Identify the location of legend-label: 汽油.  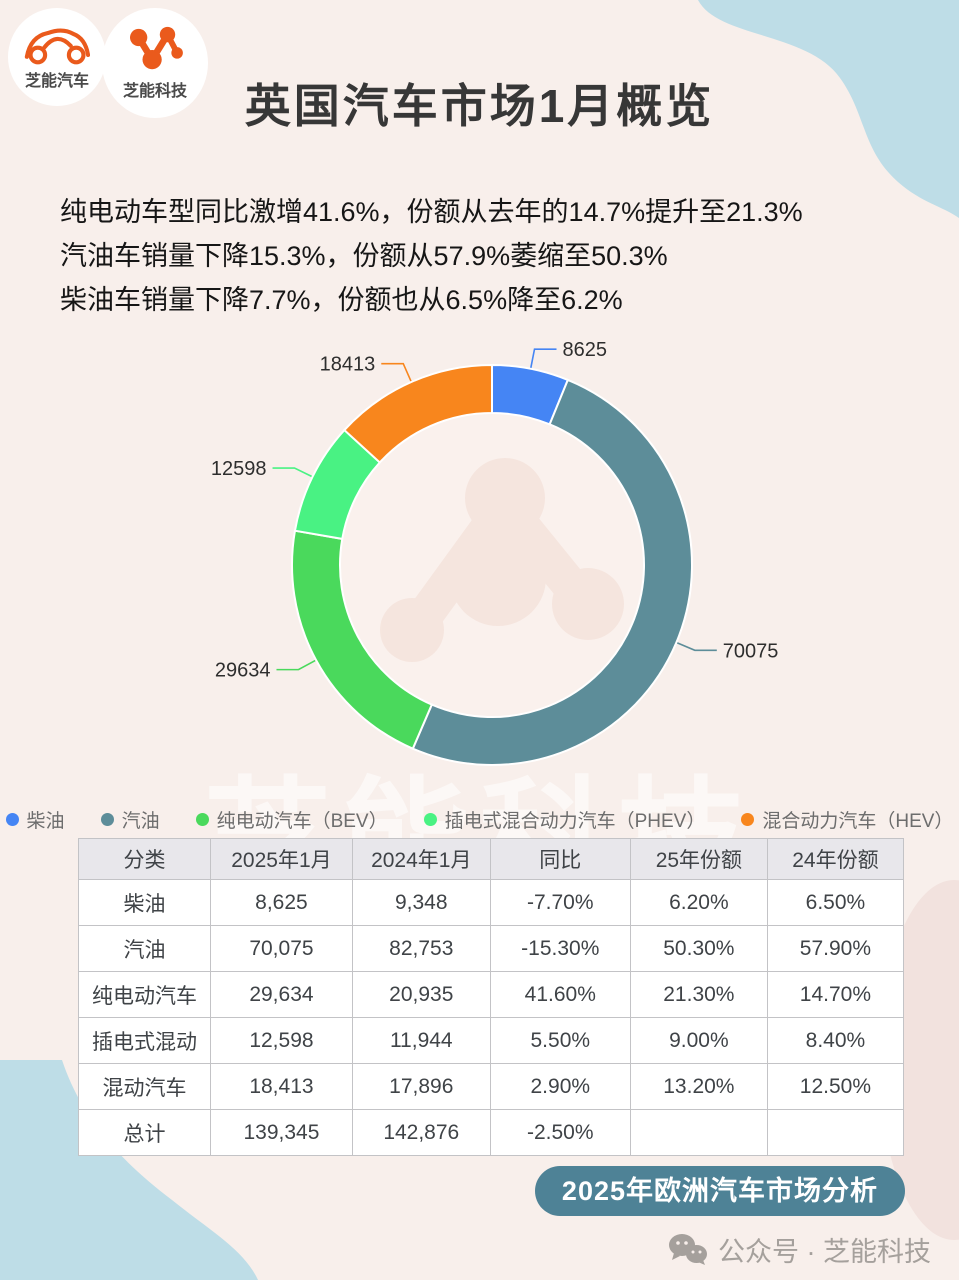
(140, 821).